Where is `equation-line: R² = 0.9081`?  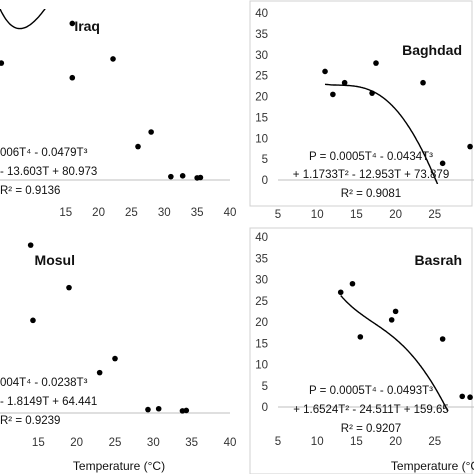
equation-line: R² = 0.9081 is located at coordinates (371, 194).